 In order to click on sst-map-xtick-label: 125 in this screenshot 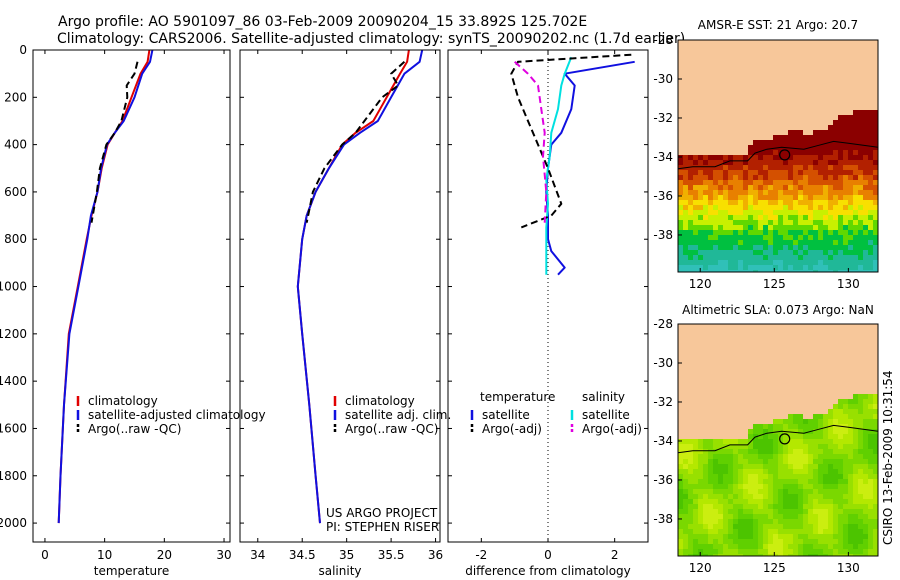, I will do `click(774, 284)`.